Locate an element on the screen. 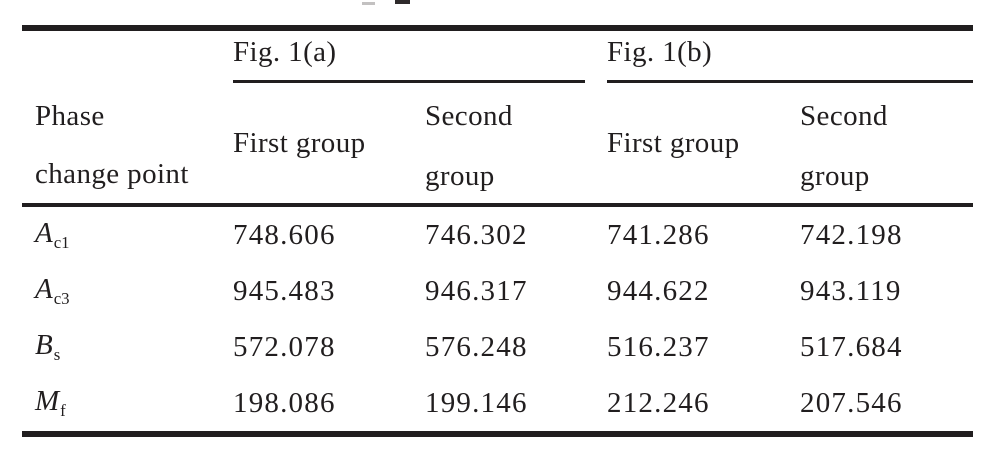  fig-1b-label: Fig. 1(b) is located at coordinates (790, 59).